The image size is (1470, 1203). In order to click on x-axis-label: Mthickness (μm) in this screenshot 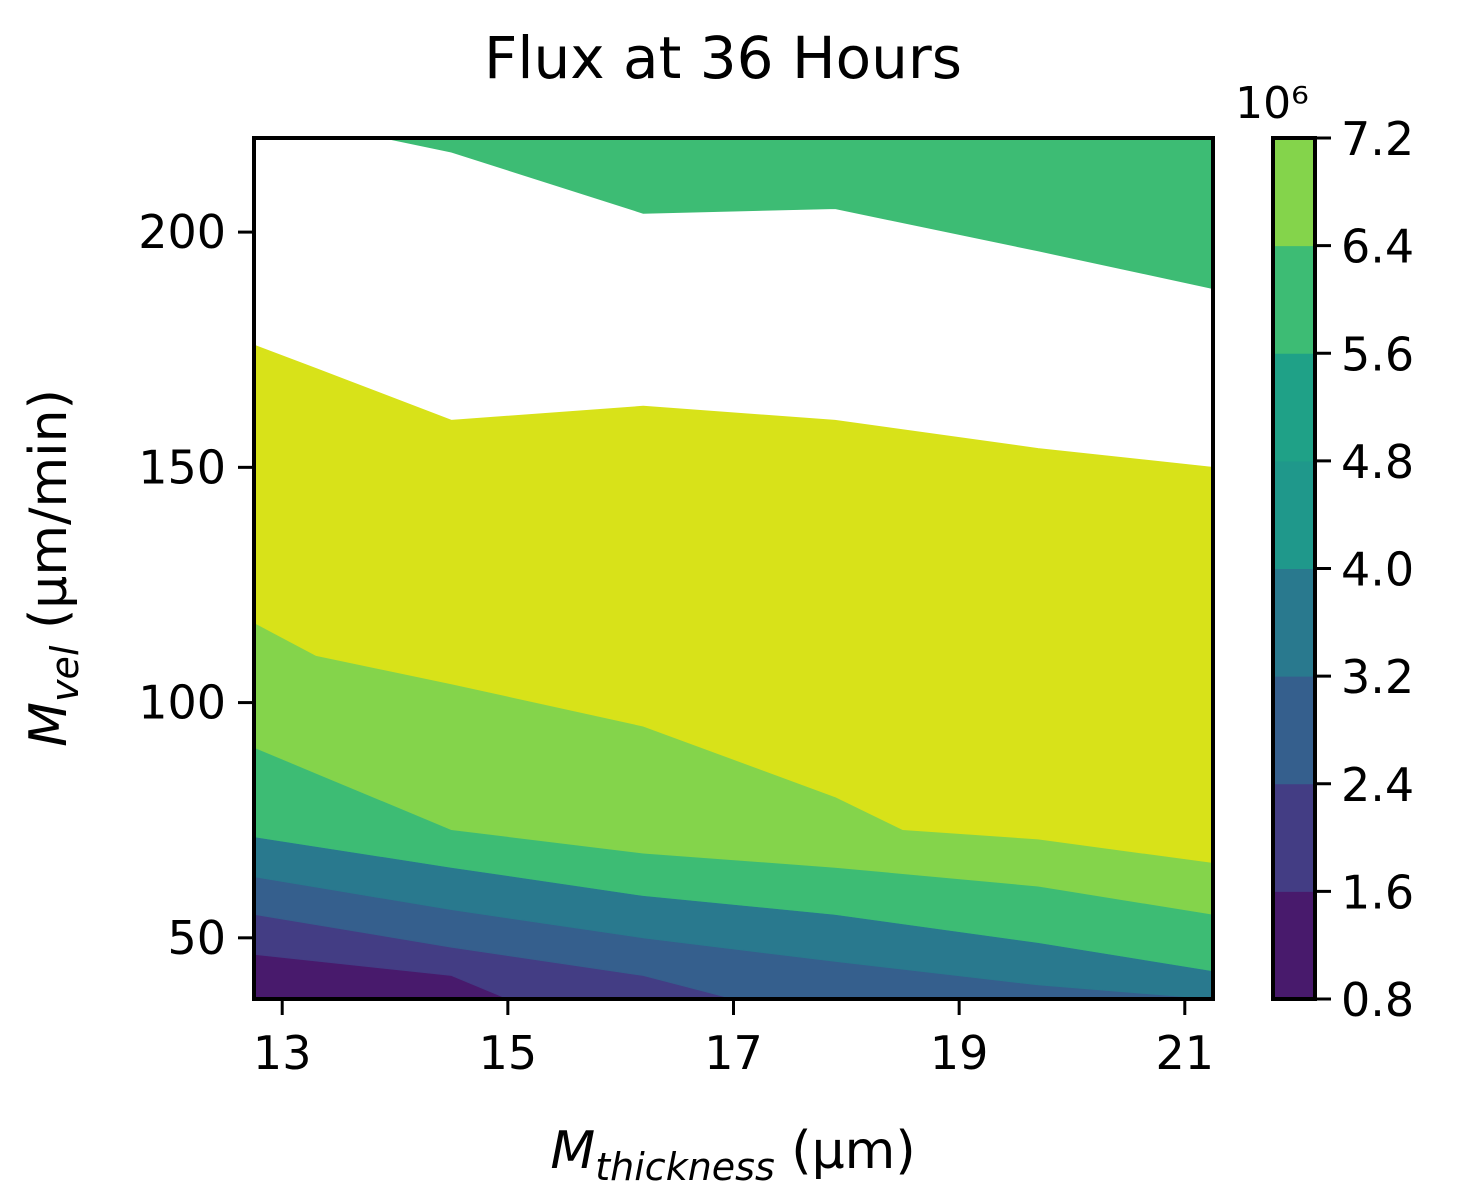, I will do `click(732, 1155)`.